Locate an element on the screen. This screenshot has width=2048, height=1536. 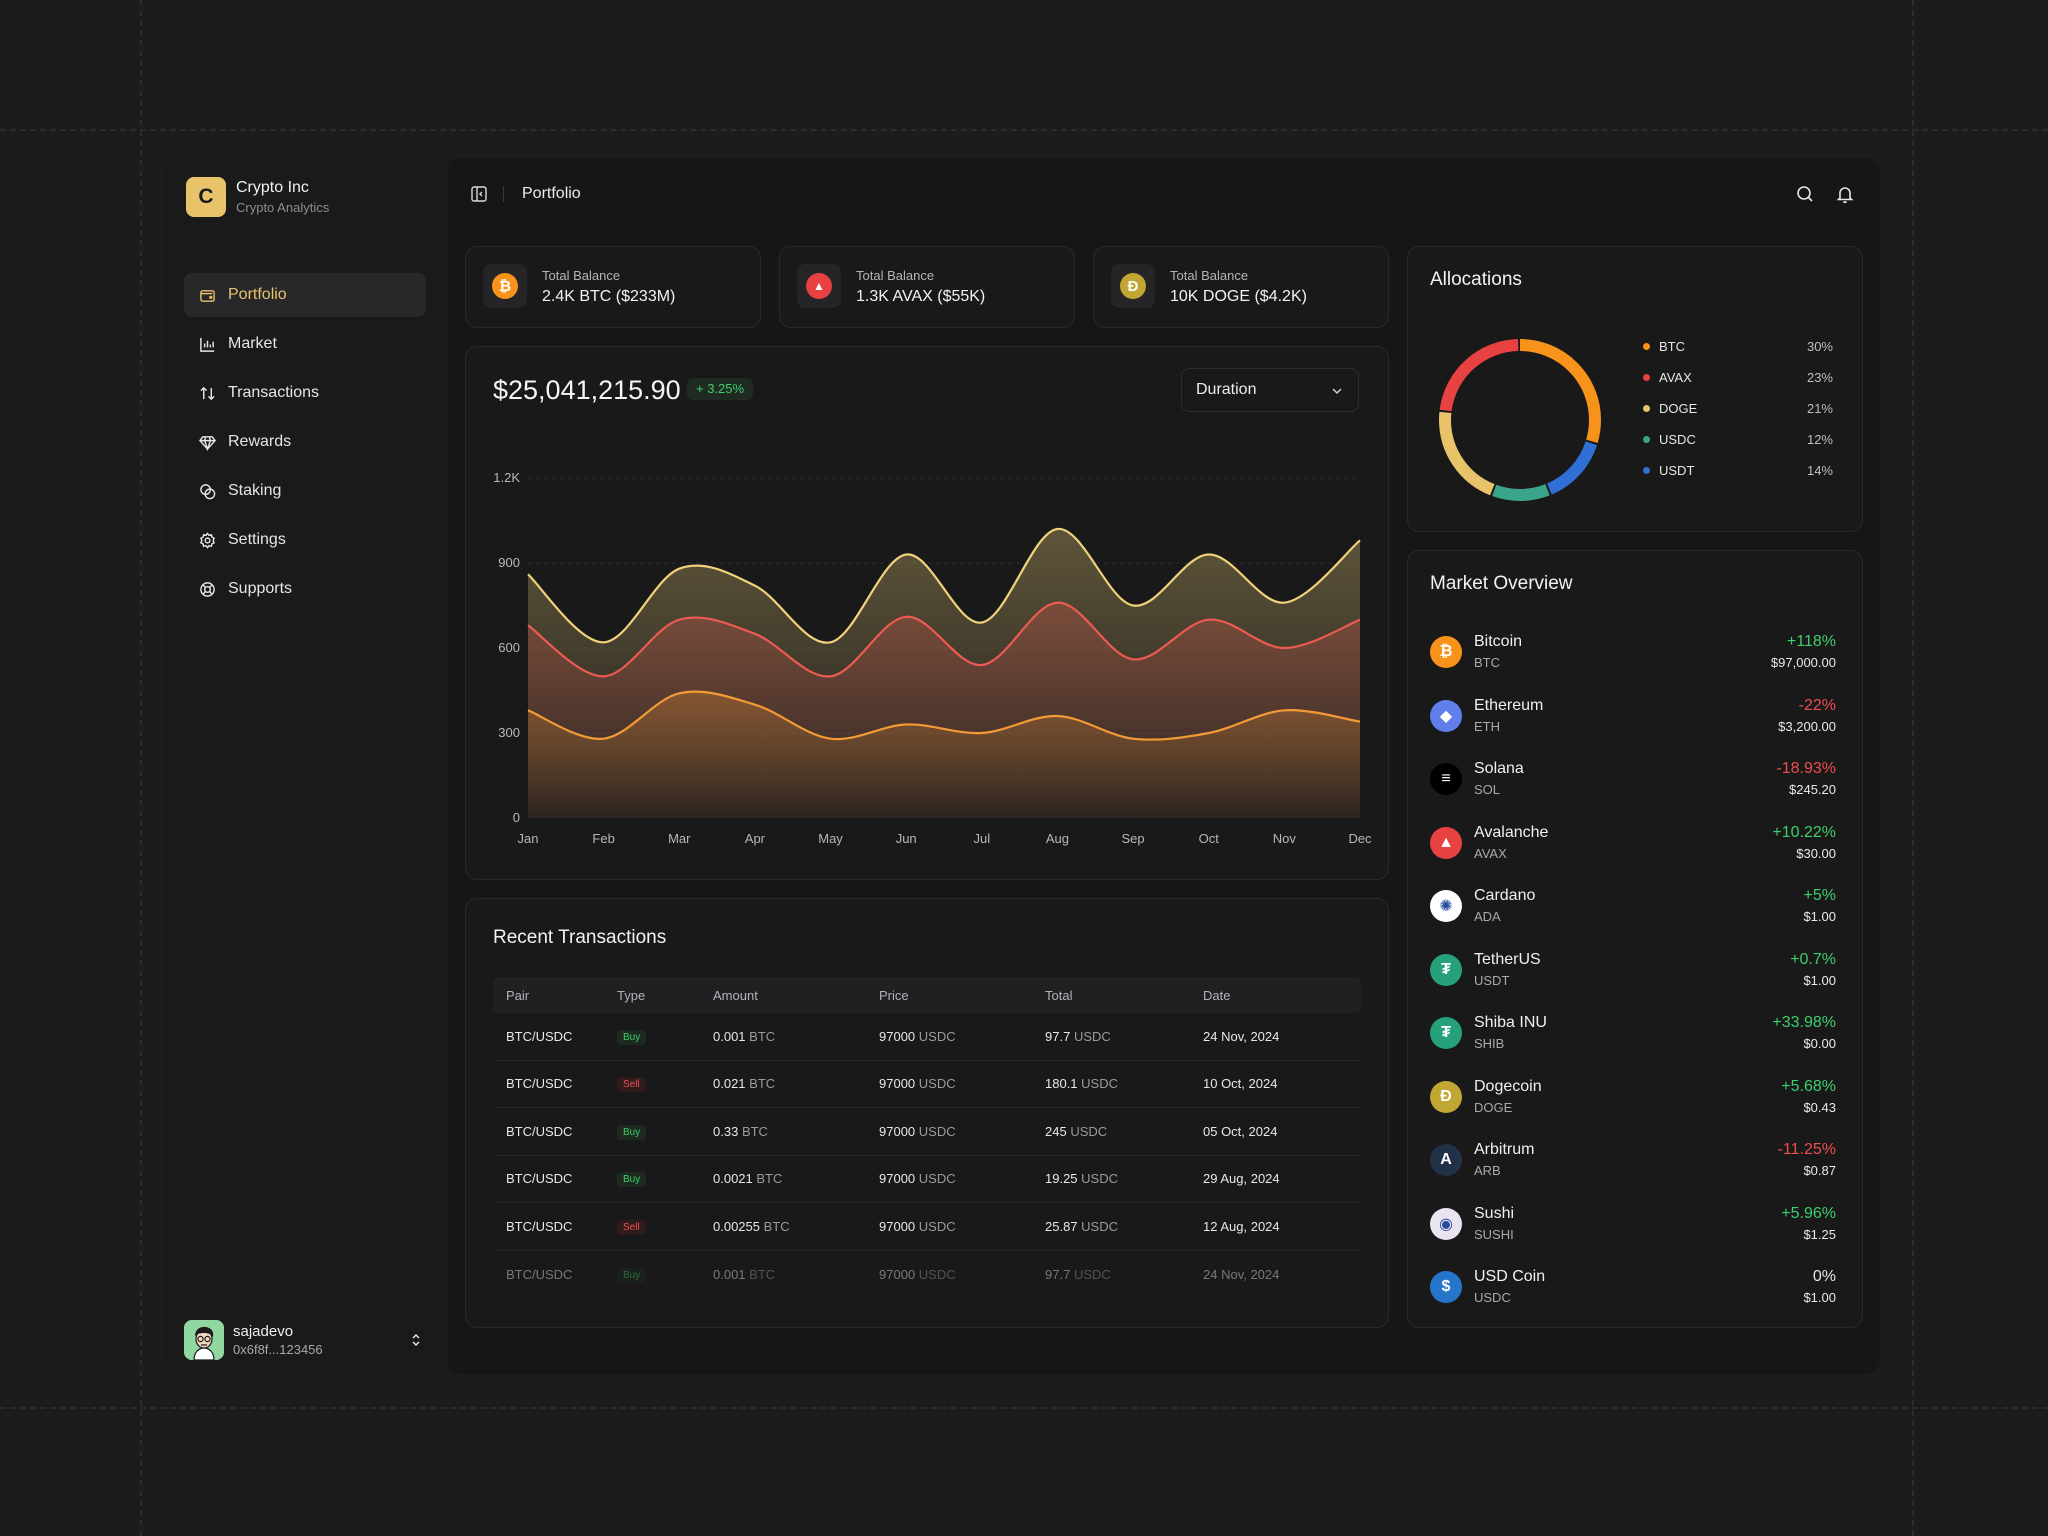
sidebar-item-portfolio: Portfolio is located at coordinates (305, 295).